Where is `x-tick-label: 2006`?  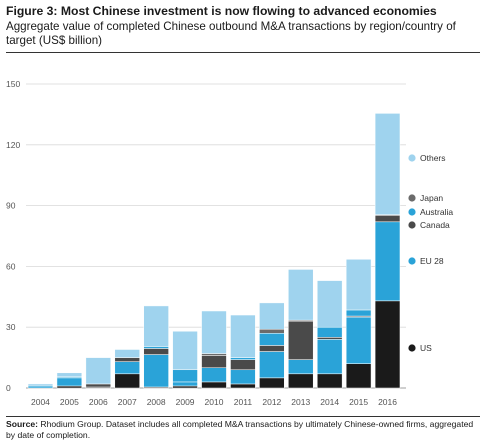
x-tick-label: 2006 is located at coordinates (98, 402).